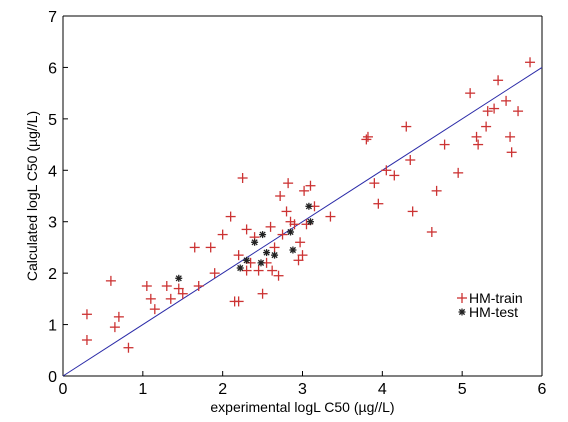  I want to click on y-tick-label: 2, so click(52, 274).